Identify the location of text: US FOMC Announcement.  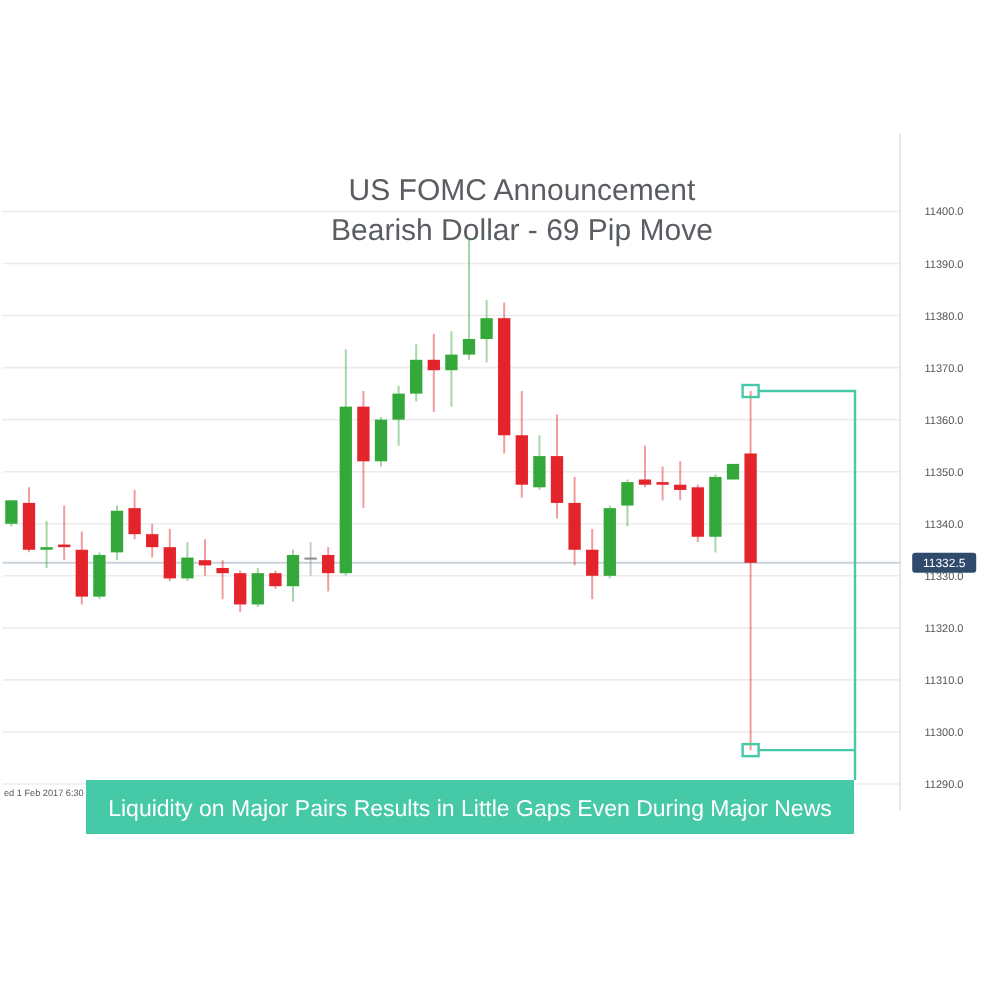
(523, 191).